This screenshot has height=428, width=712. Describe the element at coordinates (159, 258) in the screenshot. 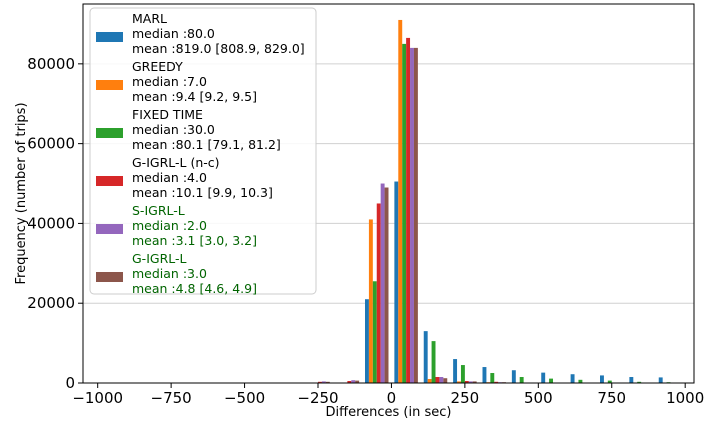

I see `legend-series-name: G-IGRL-L` at that location.